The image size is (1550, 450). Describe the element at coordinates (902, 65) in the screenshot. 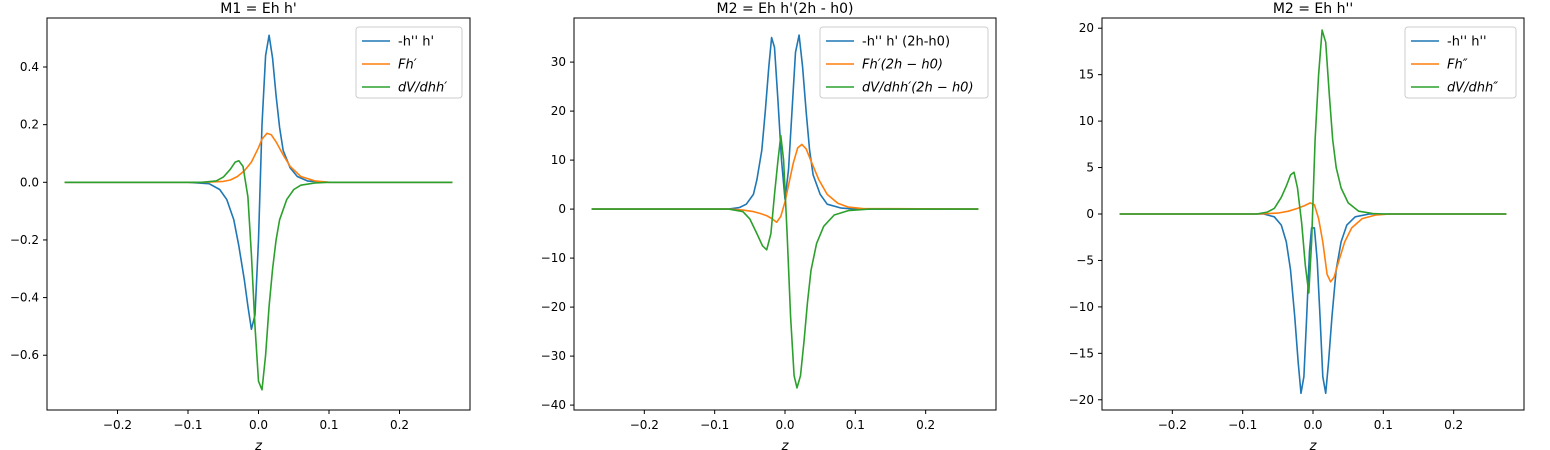

I see `legend-label-2: Fh′(2h − h0)` at that location.